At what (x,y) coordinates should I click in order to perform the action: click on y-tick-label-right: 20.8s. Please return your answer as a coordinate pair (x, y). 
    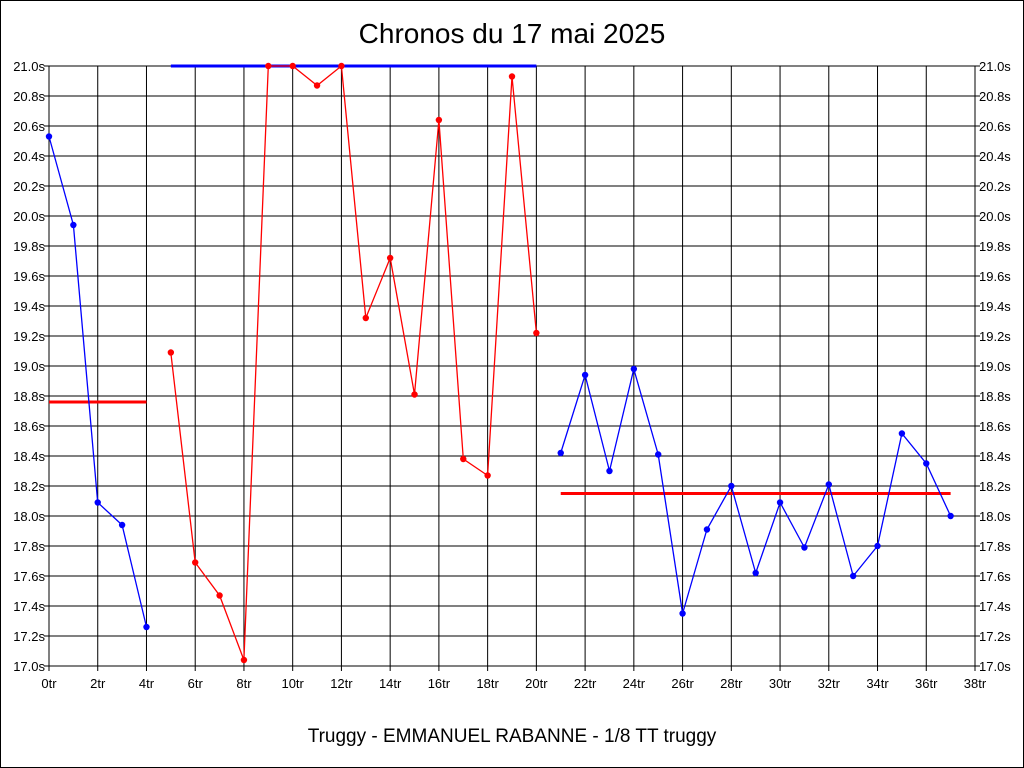
    Looking at the image, I should click on (995, 96).